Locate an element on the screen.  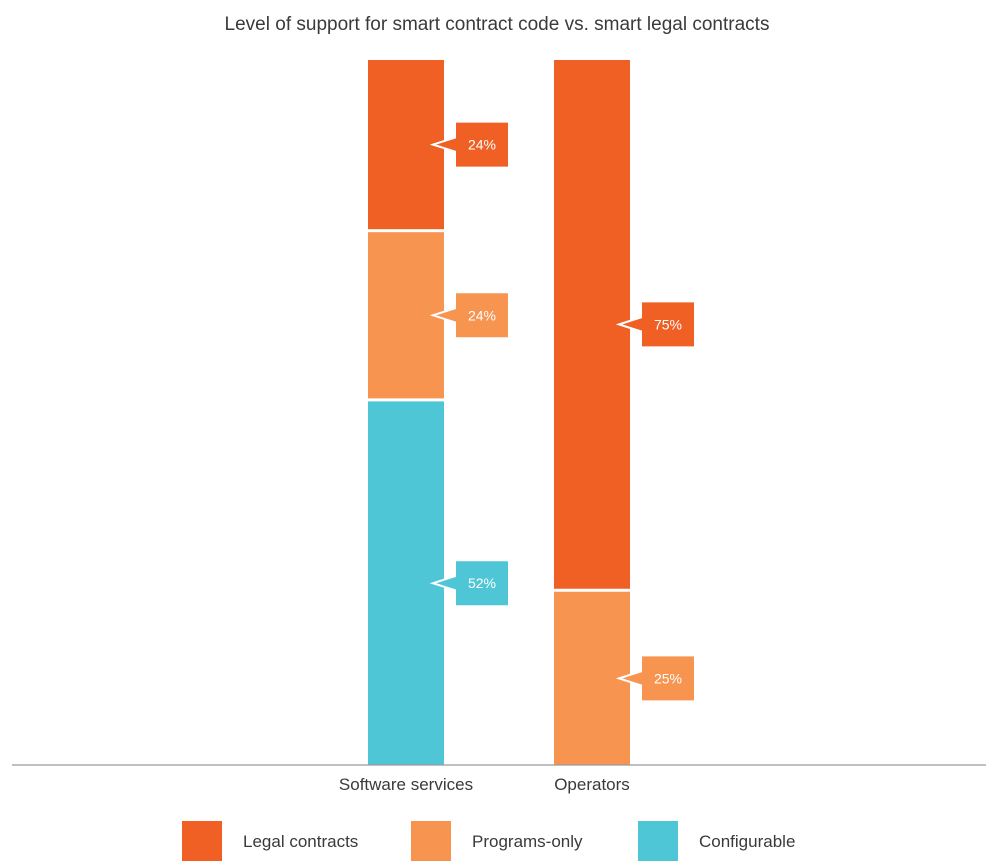
legend: Legal contracts Programs-only Configurable is located at coordinates (488, 841).